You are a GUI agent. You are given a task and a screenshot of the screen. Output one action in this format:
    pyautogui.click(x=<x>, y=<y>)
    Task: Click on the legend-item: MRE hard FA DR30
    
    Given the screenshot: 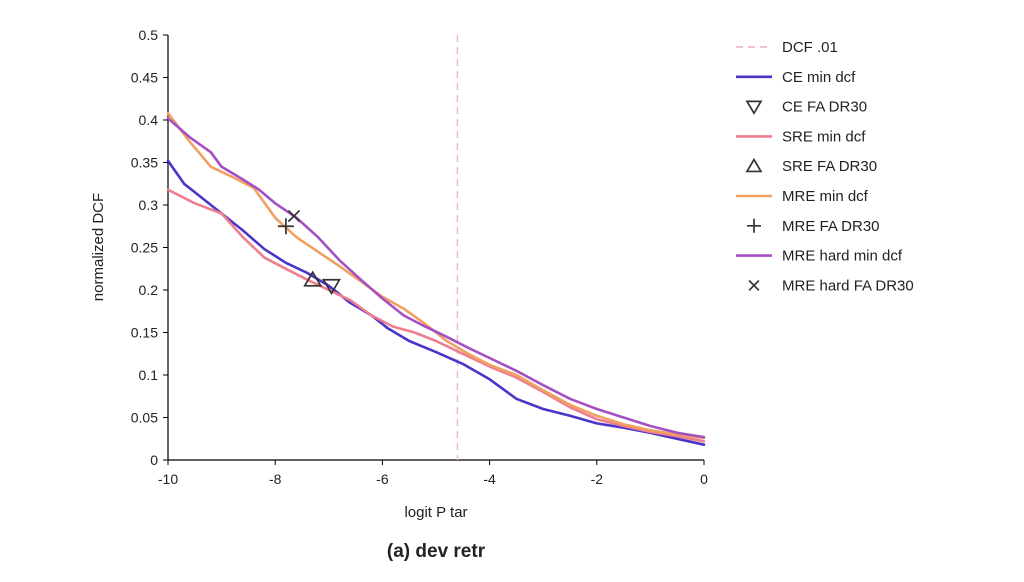 What is the action you would take?
    pyautogui.click(x=831, y=285)
    